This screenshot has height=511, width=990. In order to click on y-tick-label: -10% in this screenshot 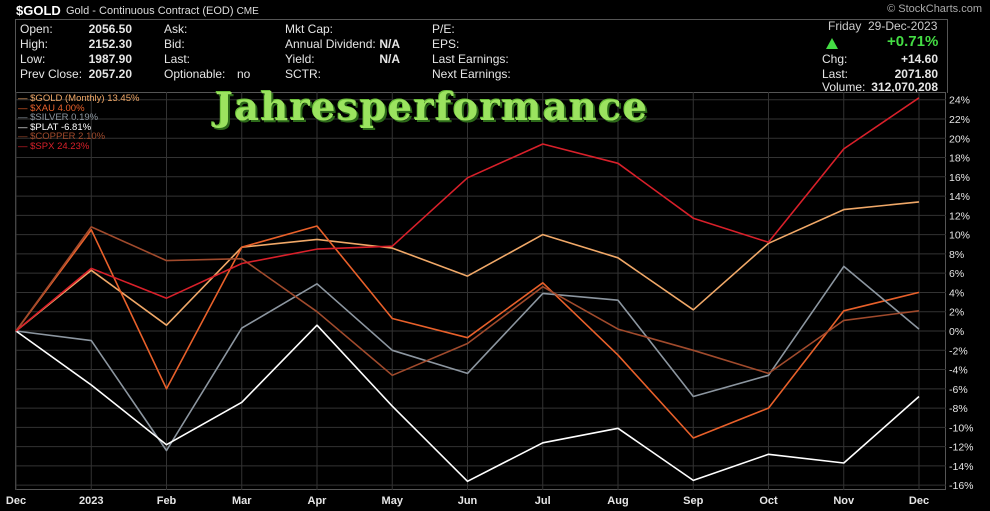, I will do `click(961, 428)`.